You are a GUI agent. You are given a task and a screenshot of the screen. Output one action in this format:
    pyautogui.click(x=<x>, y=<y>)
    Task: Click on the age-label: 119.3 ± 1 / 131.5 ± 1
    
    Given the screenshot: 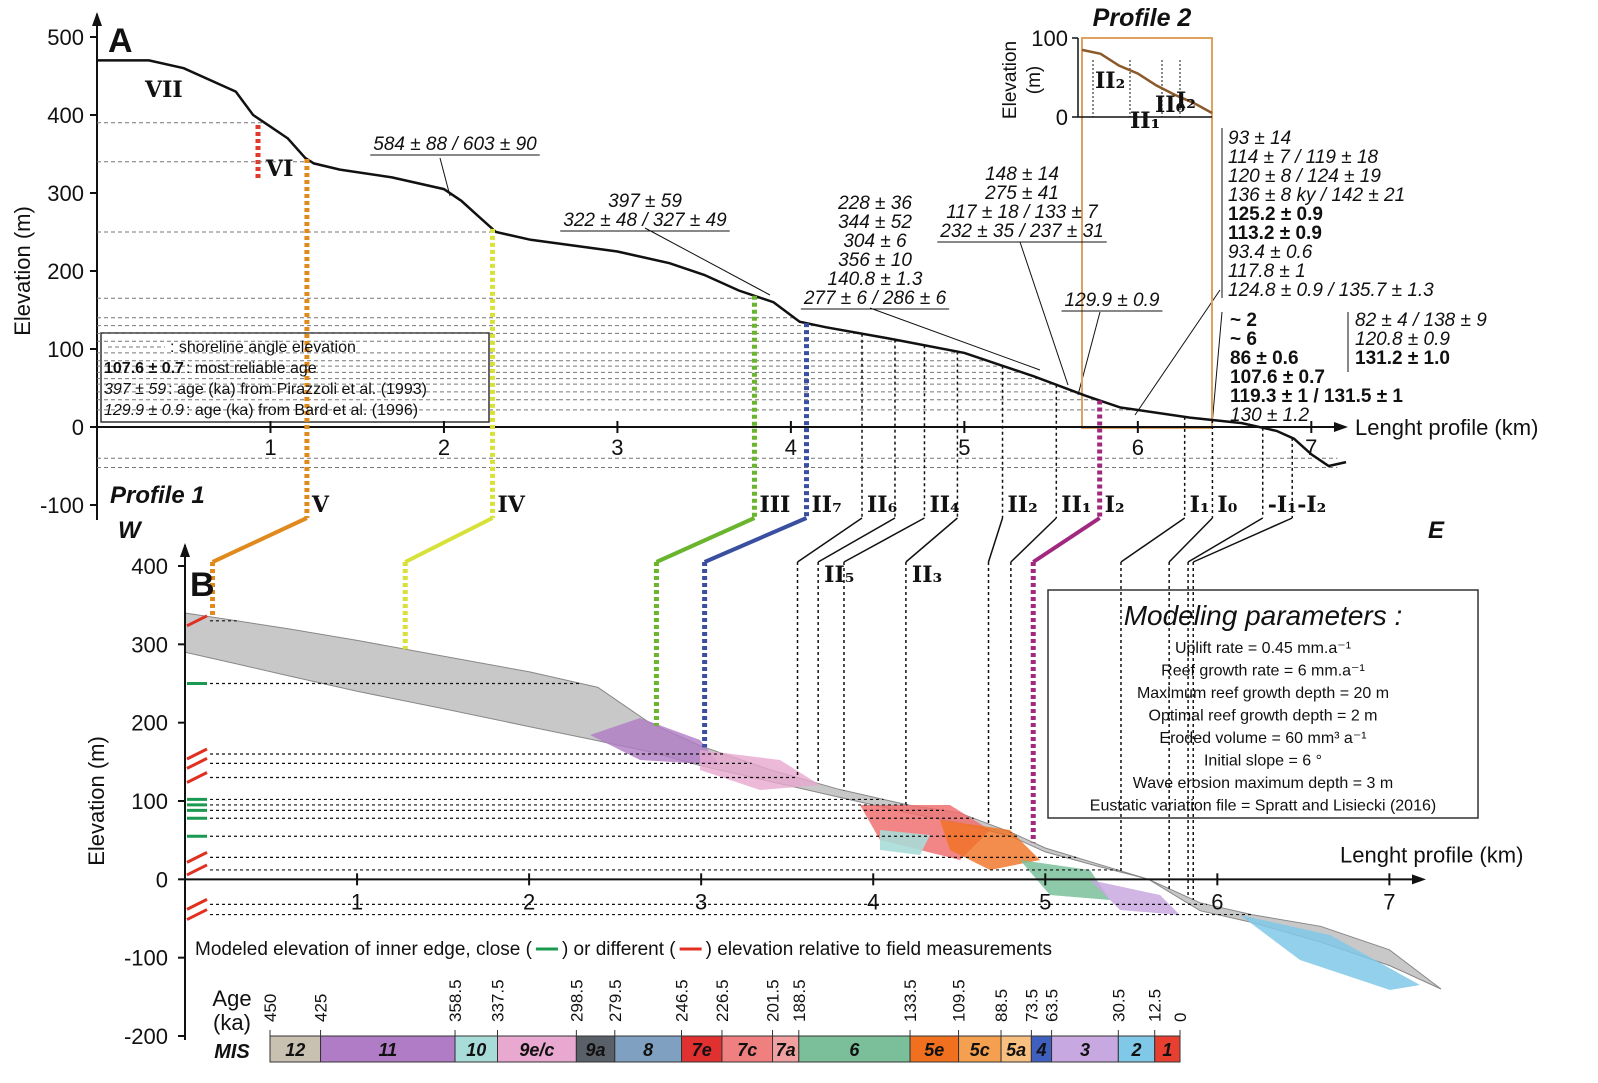 What is the action you would take?
    pyautogui.click(x=1316, y=396)
    